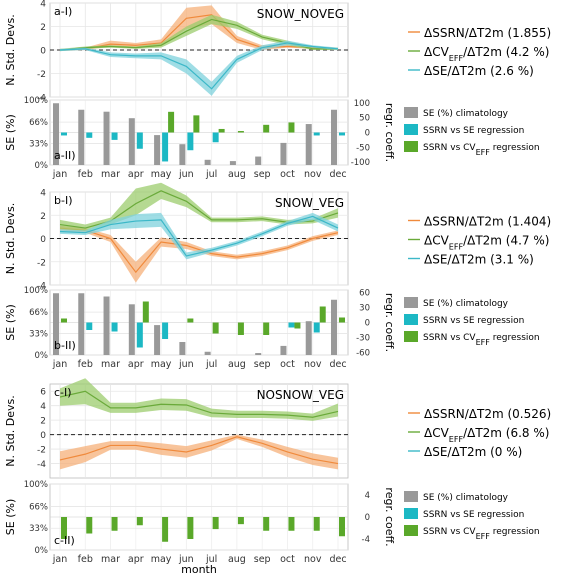  Describe the element at coordinates (63, 11) in the screenshot. I see `panel-label-top: a-I)` at that location.